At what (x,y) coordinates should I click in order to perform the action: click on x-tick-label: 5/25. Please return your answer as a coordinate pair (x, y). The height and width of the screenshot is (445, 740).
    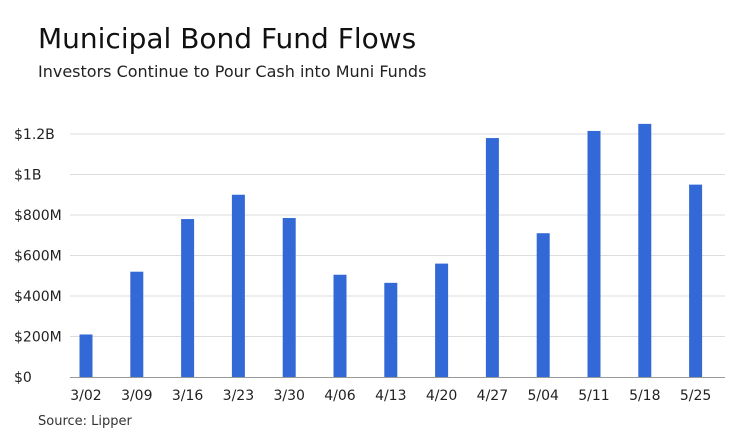
    Looking at the image, I should click on (695, 396).